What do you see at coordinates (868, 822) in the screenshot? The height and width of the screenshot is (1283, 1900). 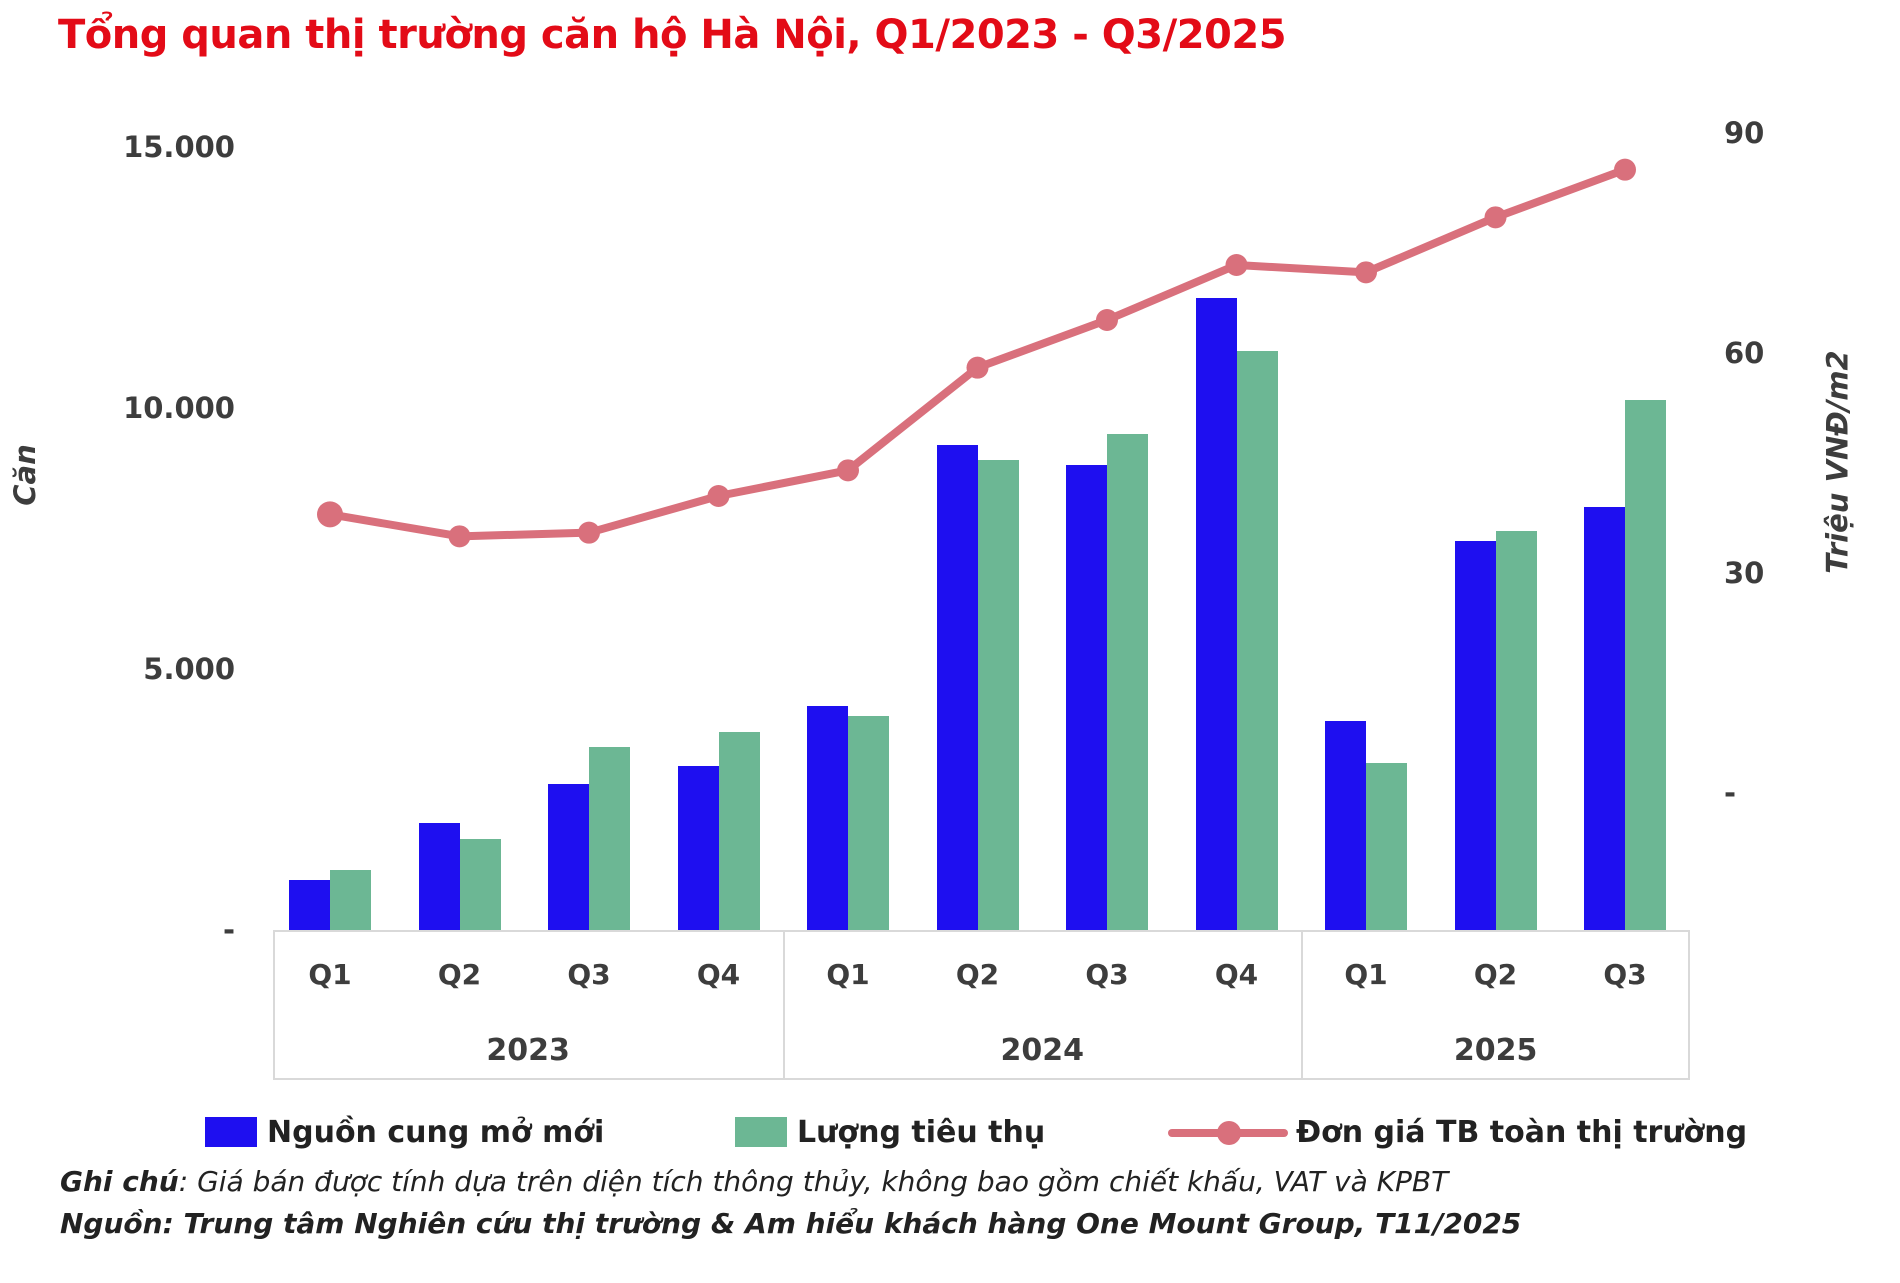 I see `bar-sales-Q1-2024` at bounding box center [868, 822].